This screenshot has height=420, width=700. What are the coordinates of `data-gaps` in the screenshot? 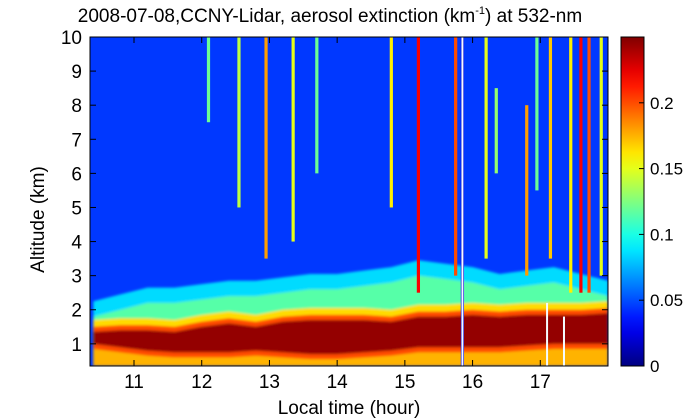 It's located at (513, 201).